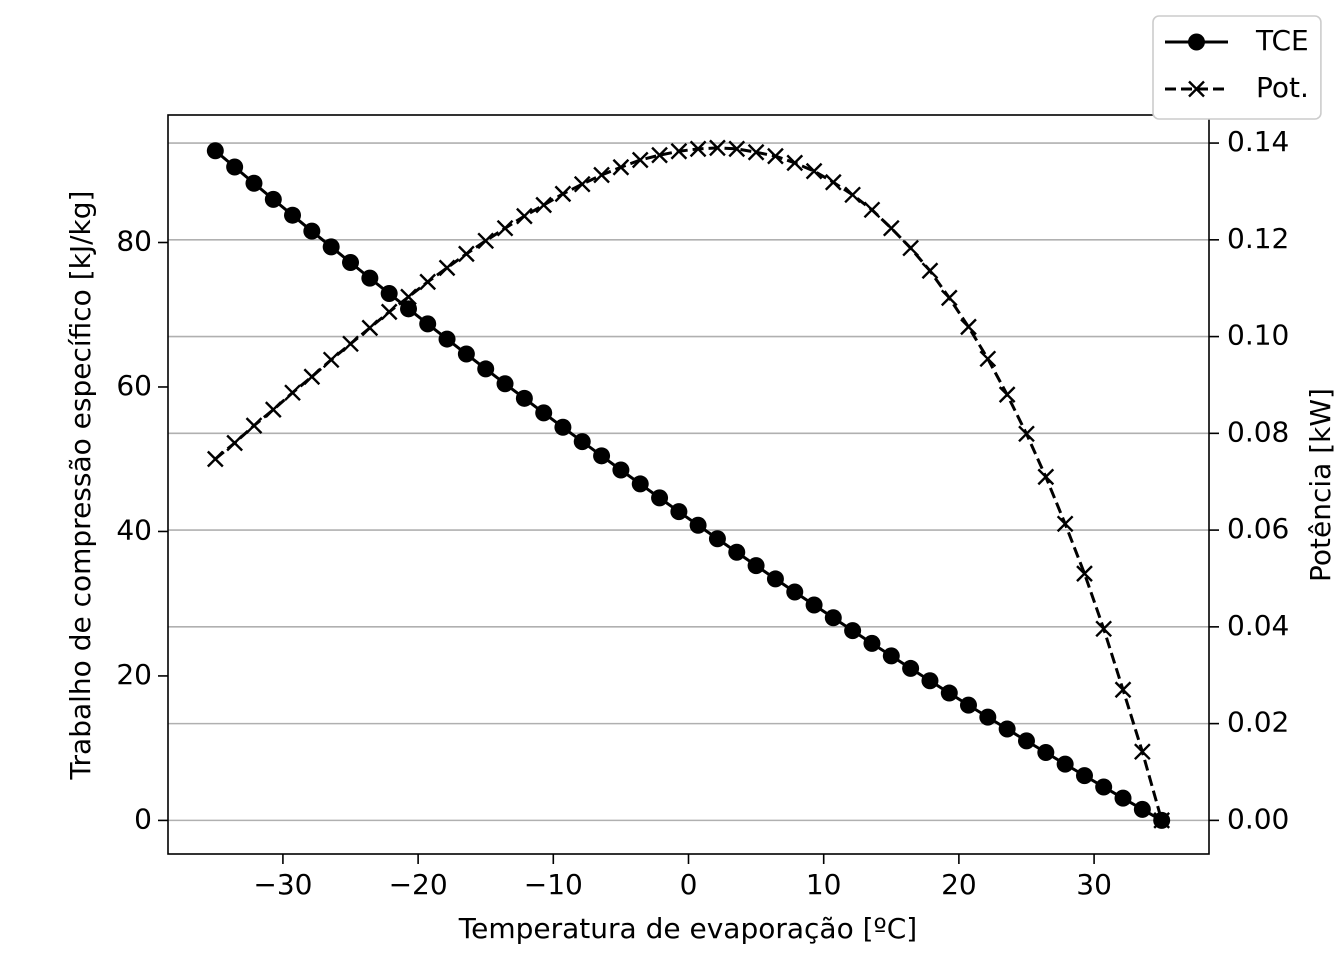  Describe the element at coordinates (689, 884) in the screenshot. I see `x-tick-label: 0` at that location.